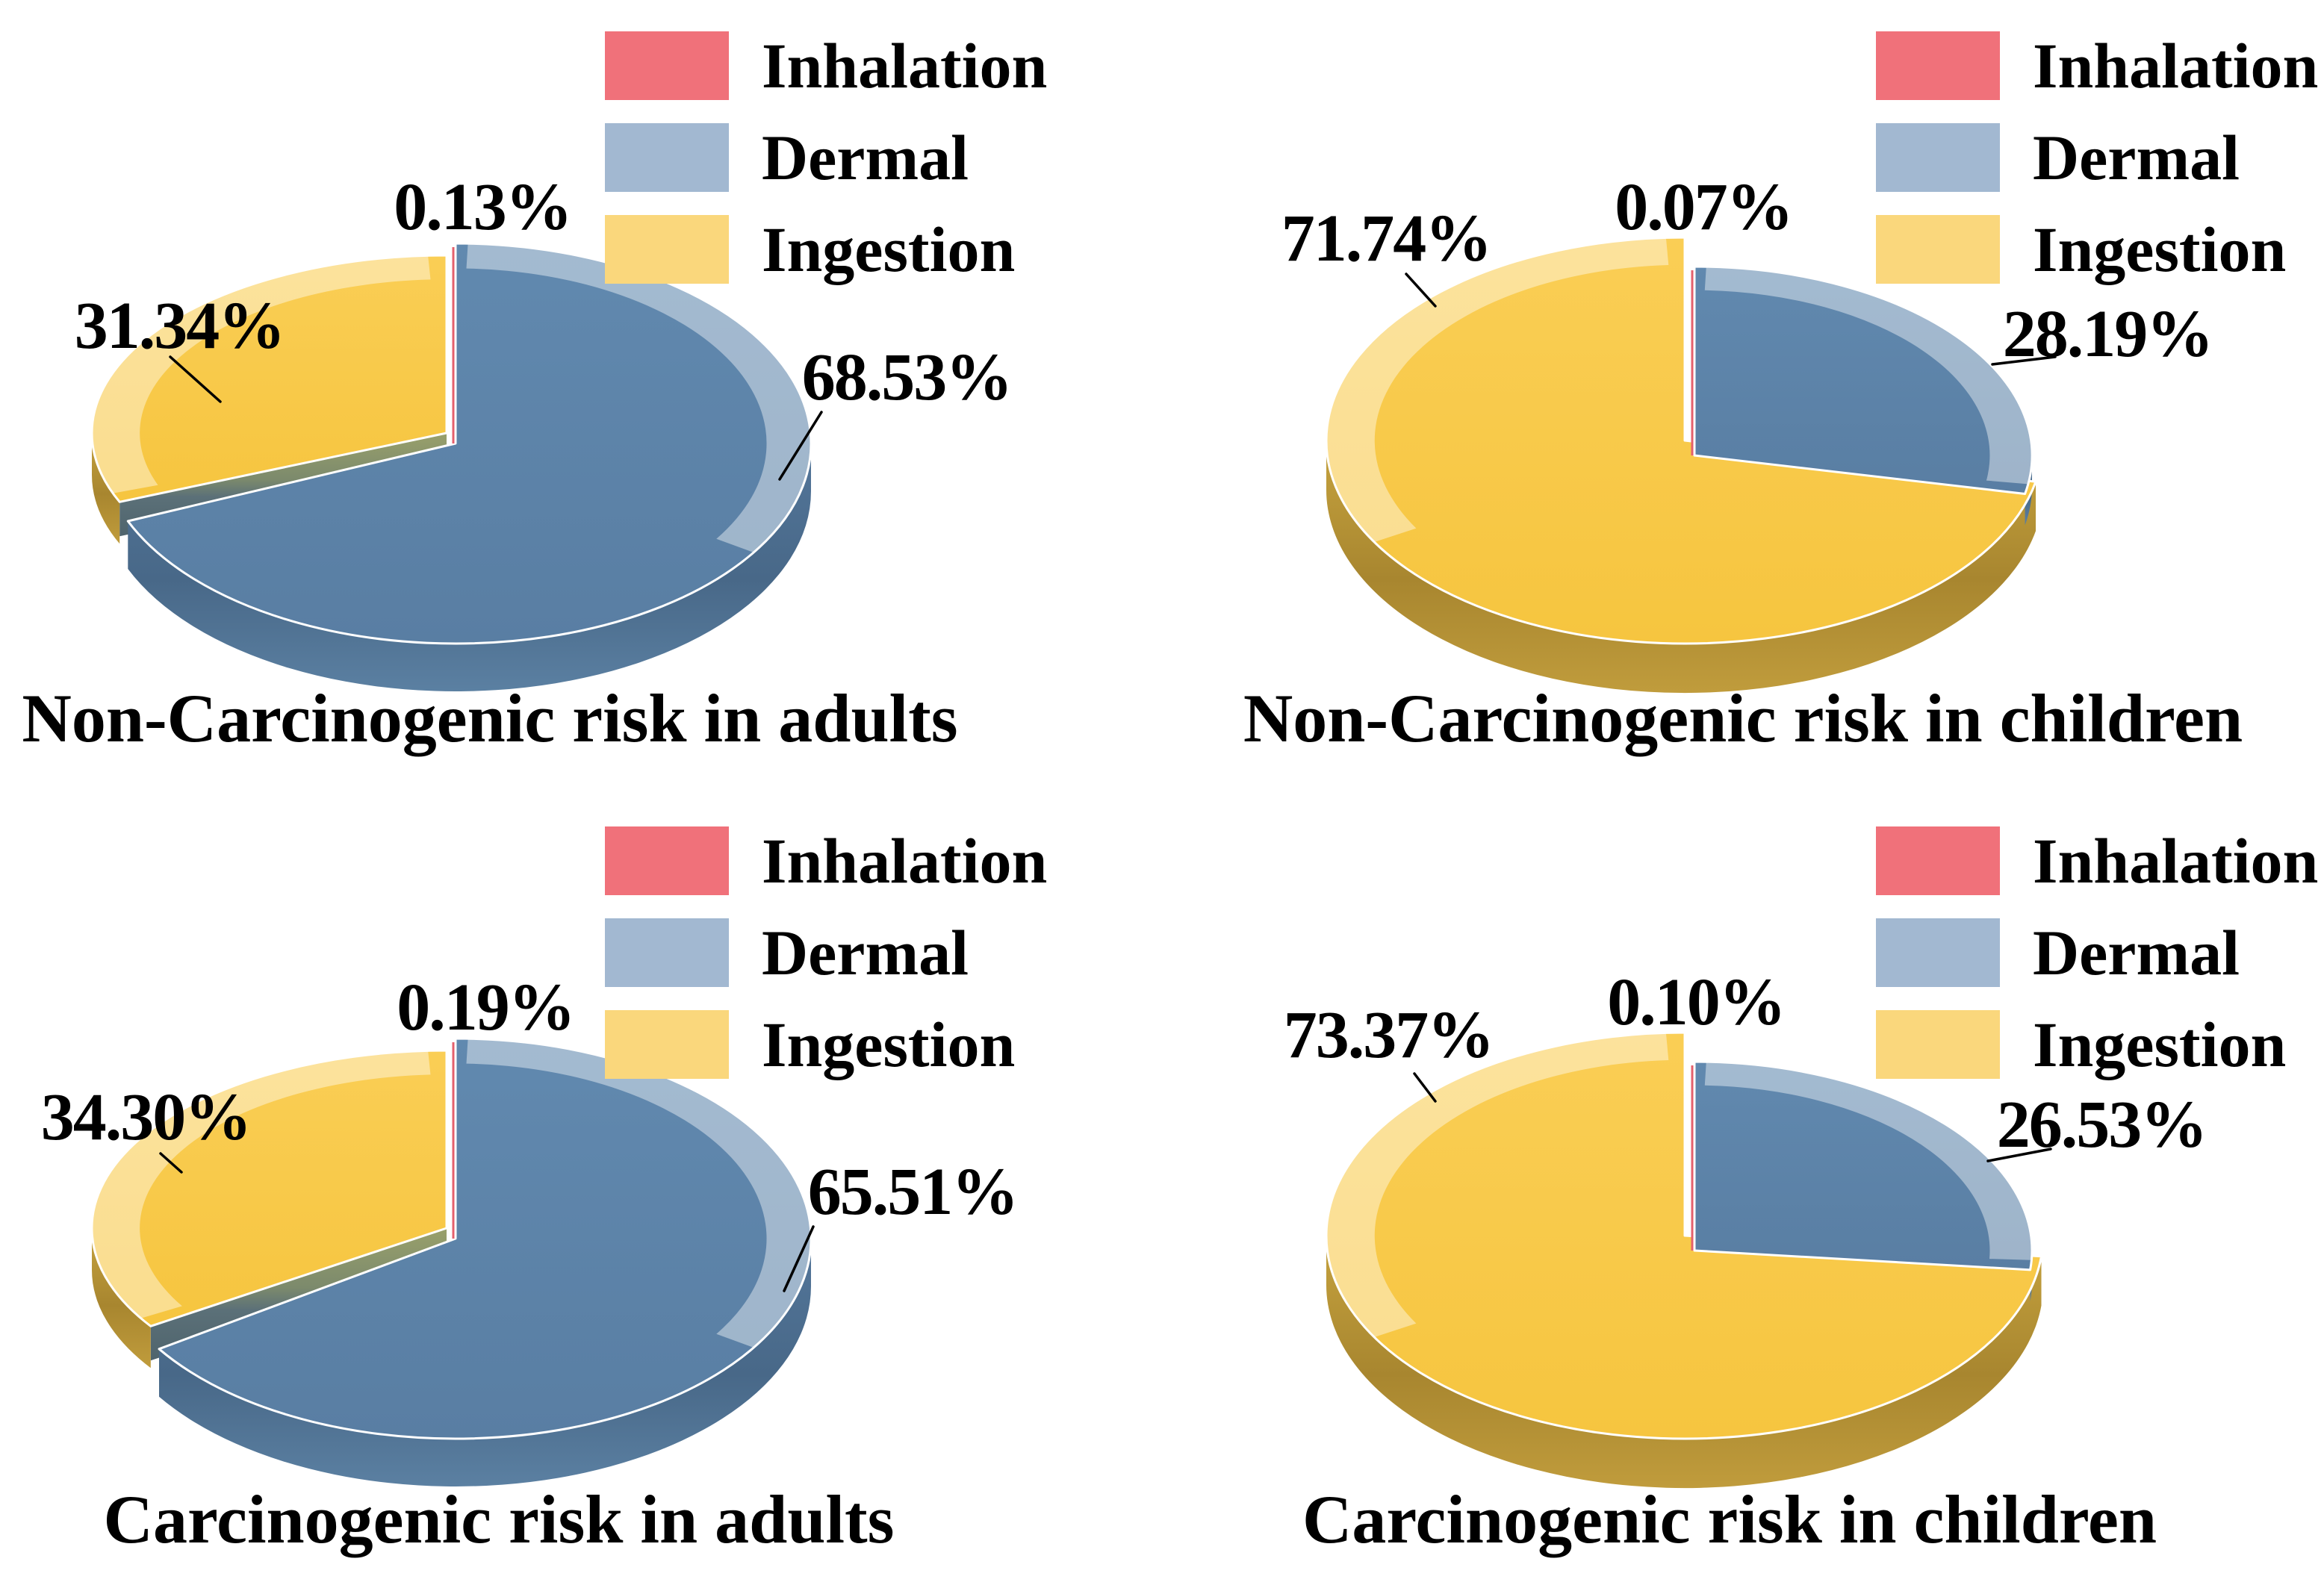 This screenshot has height=1591, width=2324. What do you see at coordinates (2102, 1125) in the screenshot?
I see `label-dermal-pct: 26.53%` at bounding box center [2102, 1125].